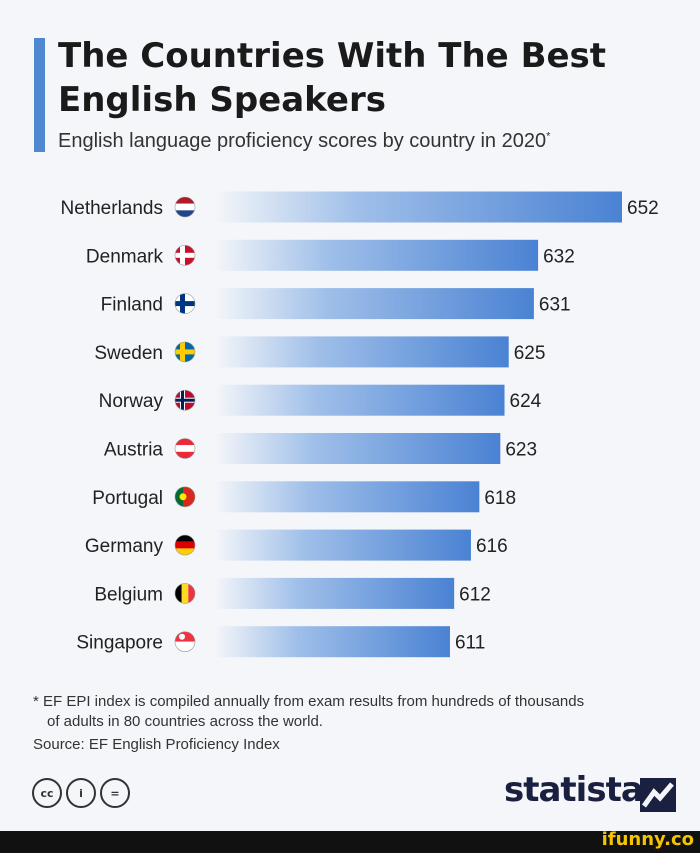 Image resolution: width=700 pixels, height=853 pixels. Describe the element at coordinates (643, 208) in the screenshot. I see `value-label: 652` at that location.